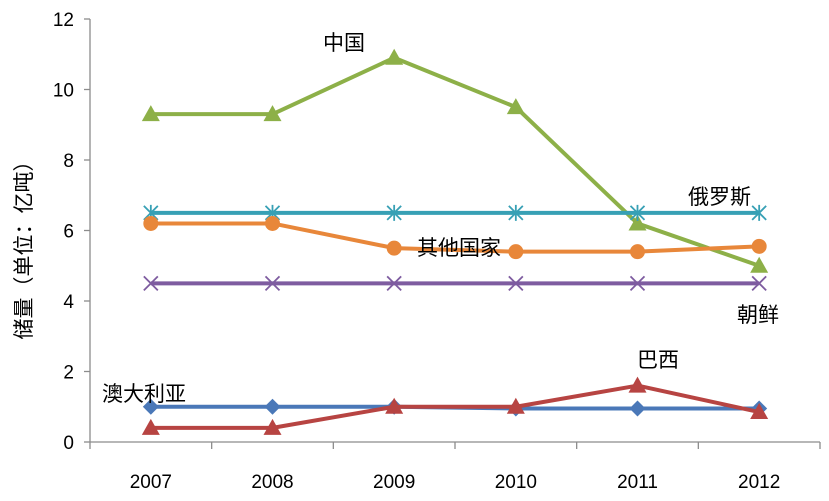 Image resolution: width=829 pixels, height=501 pixels. I want to click on y-tick-label: 6, so click(68, 232).